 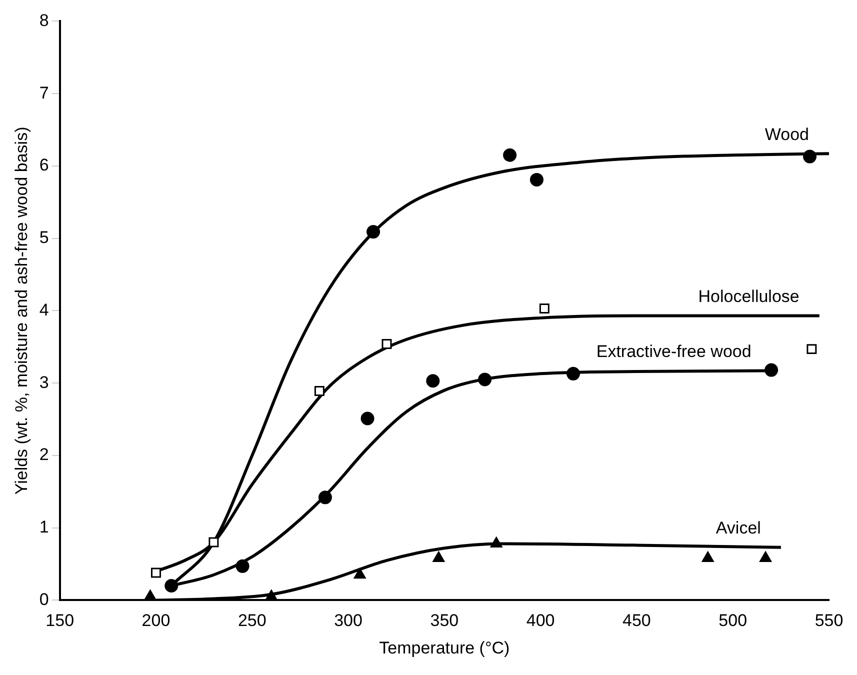 What do you see at coordinates (44, 165) in the screenshot?
I see `y-tick-label: 6` at bounding box center [44, 165].